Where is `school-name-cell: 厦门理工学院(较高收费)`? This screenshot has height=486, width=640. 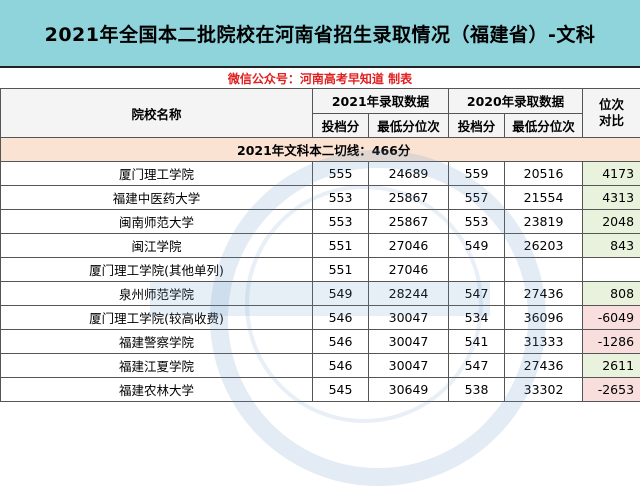
school-name-cell: 厦门理工学院(较高收费) is located at coordinates (157, 318).